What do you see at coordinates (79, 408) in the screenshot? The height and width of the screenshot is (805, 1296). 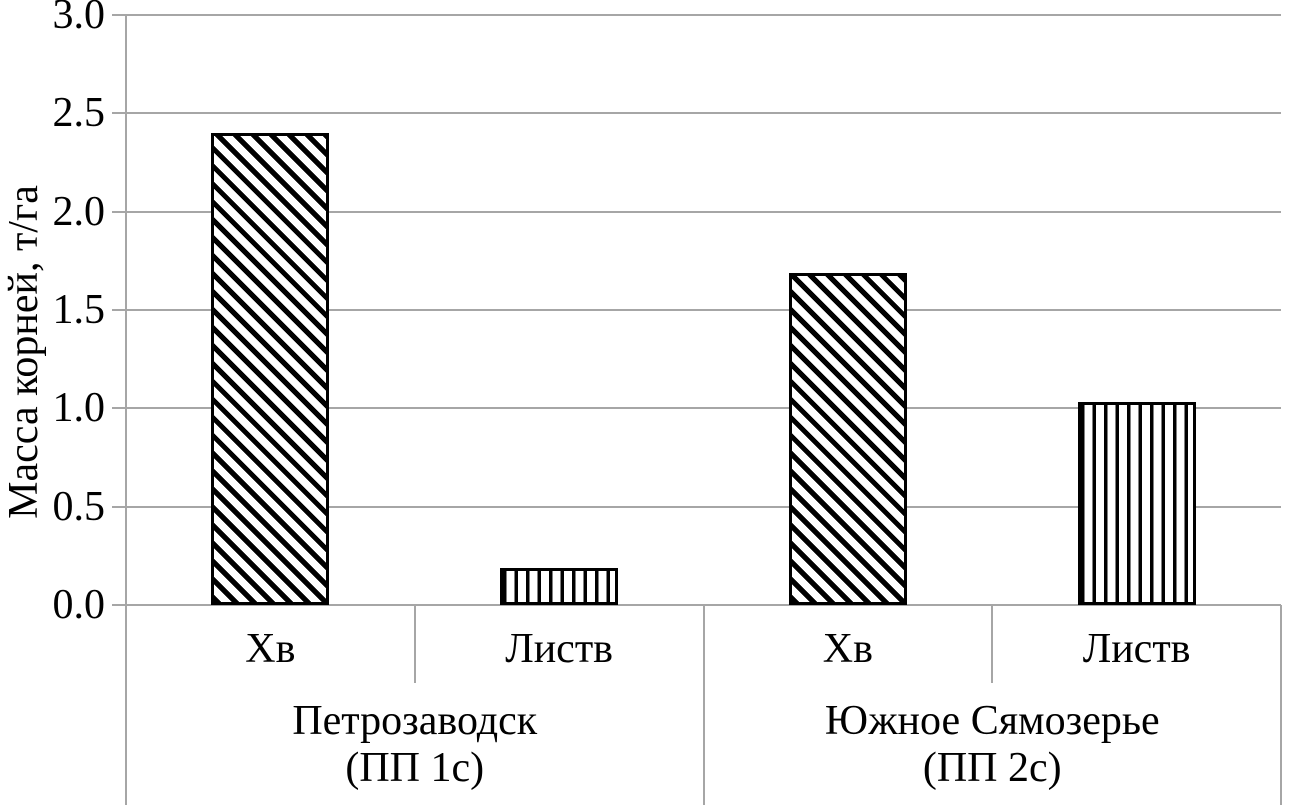 I see `y-tick-label: 1.0` at bounding box center [79, 408].